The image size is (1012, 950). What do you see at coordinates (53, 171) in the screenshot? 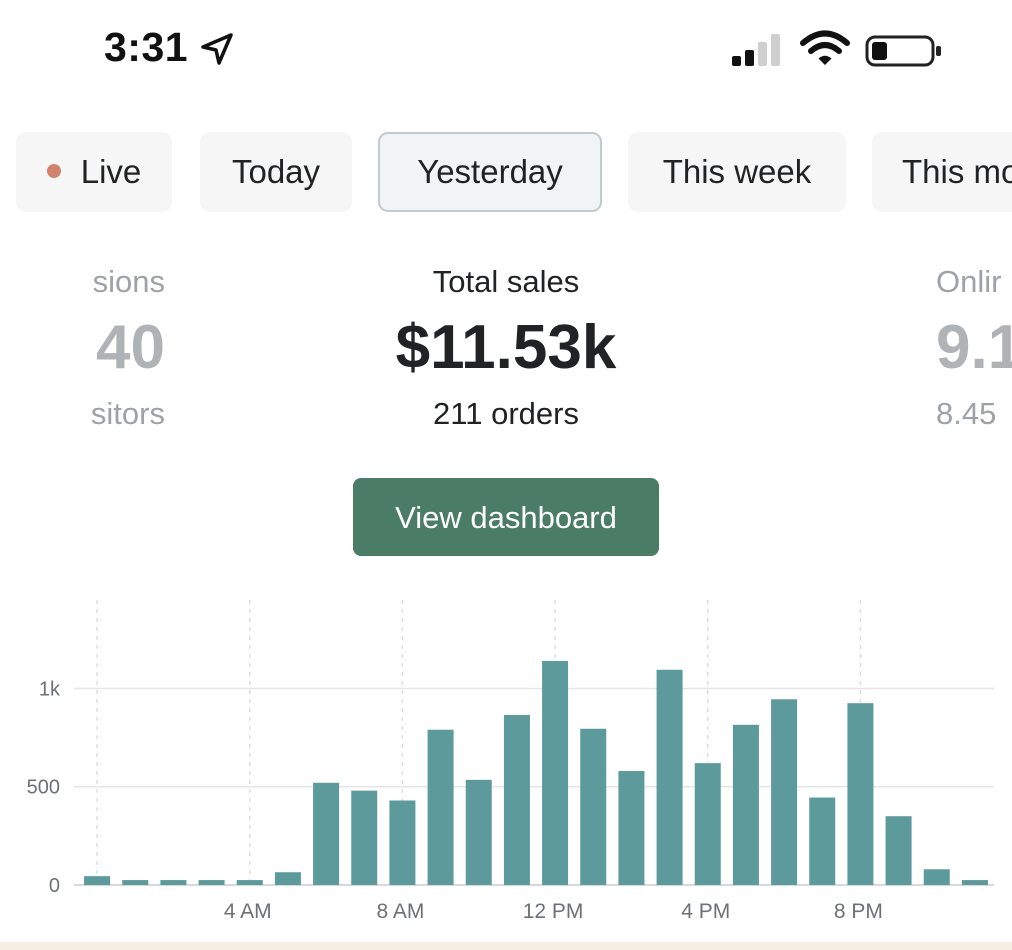
I see `live-dot-icon` at bounding box center [53, 171].